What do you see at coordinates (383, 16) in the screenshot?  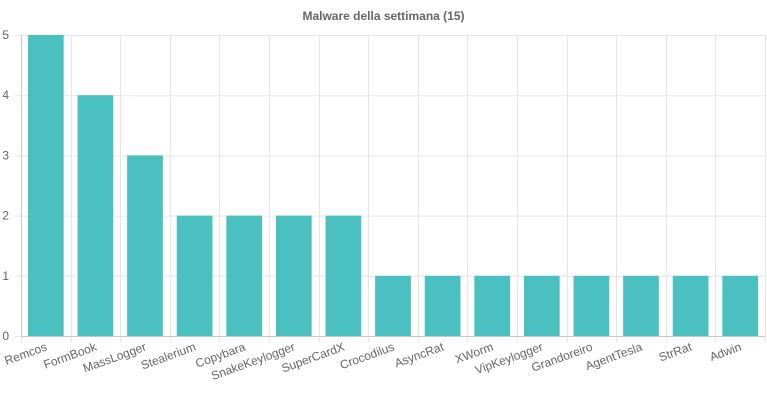 I see `chart-title: Malware della settimana (15)` at bounding box center [383, 16].